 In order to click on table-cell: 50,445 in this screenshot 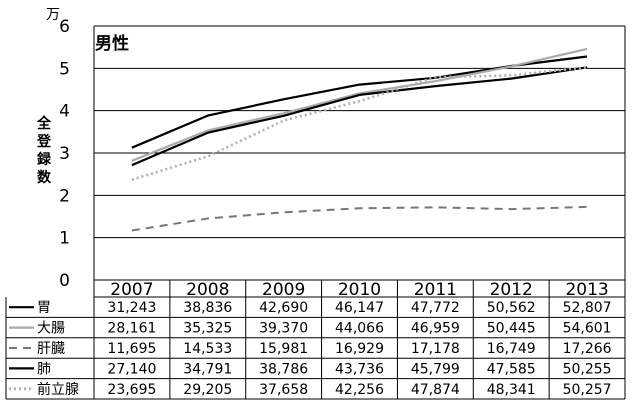, I will do `click(511, 329)`.